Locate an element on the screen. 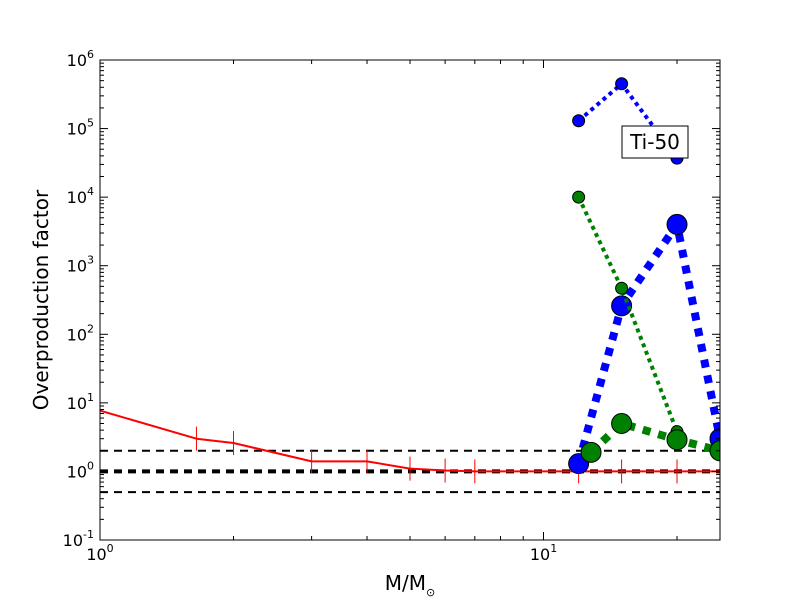 The height and width of the screenshot is (600, 800). y-tick-label: 10⁵ is located at coordinates (80, 128).